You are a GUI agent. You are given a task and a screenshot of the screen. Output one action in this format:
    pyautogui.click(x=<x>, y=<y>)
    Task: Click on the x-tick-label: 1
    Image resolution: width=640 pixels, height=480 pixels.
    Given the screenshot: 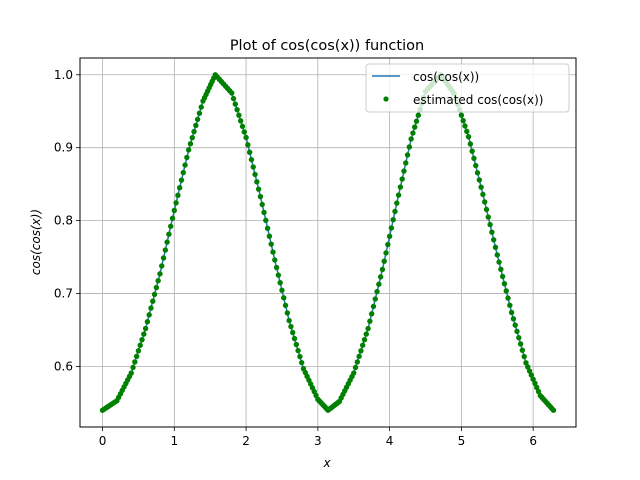 What is the action you would take?
    pyautogui.click(x=174, y=441)
    